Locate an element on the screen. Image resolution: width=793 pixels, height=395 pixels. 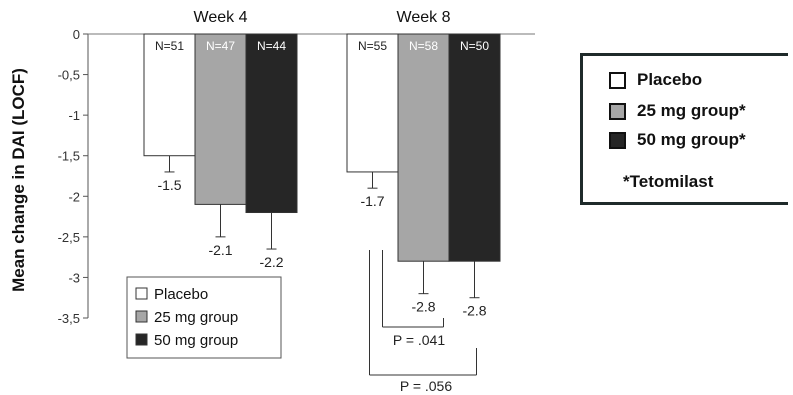
group-label: Week 8 is located at coordinates (424, 17).